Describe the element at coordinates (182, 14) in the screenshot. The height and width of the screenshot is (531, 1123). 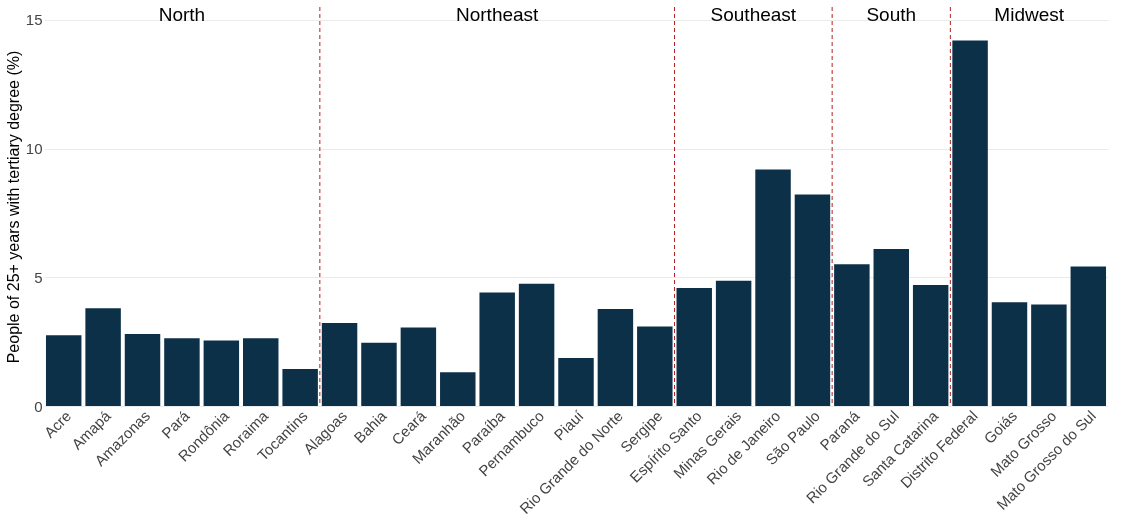
I see `annotation: North` at that location.